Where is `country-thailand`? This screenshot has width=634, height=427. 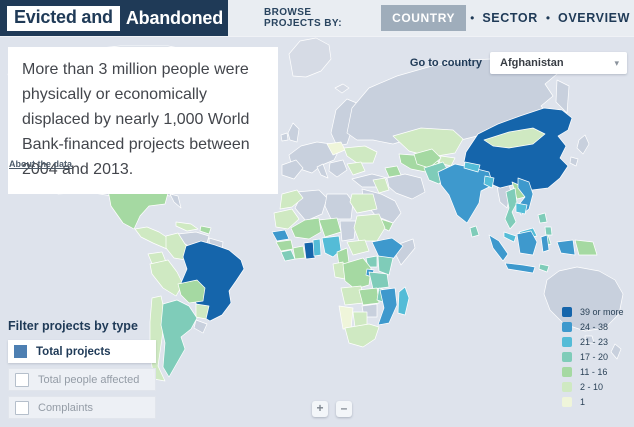
country-thailand is located at coordinates (511, 208).